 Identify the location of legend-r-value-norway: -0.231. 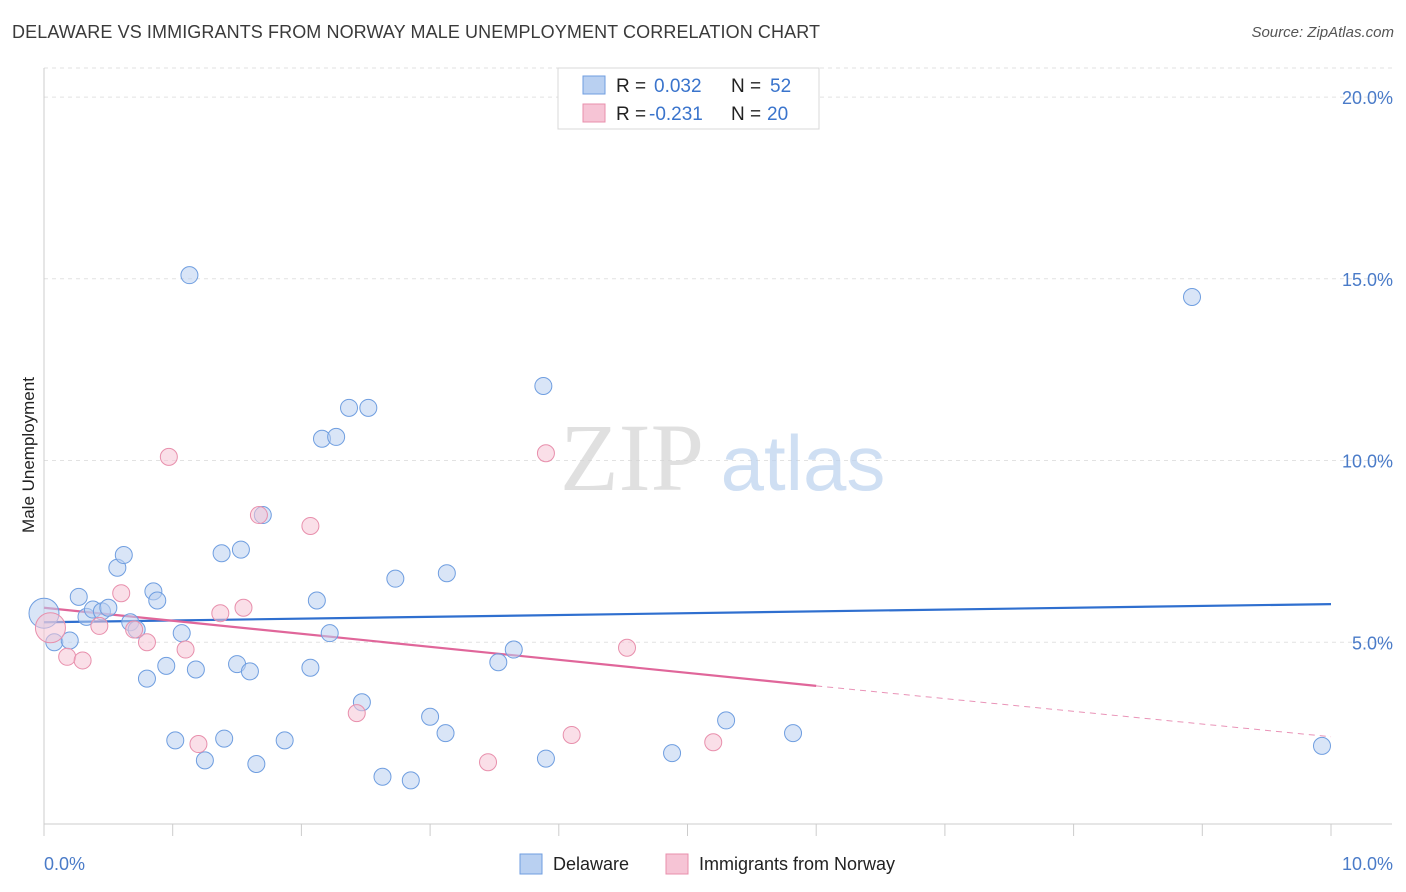
(676, 114).